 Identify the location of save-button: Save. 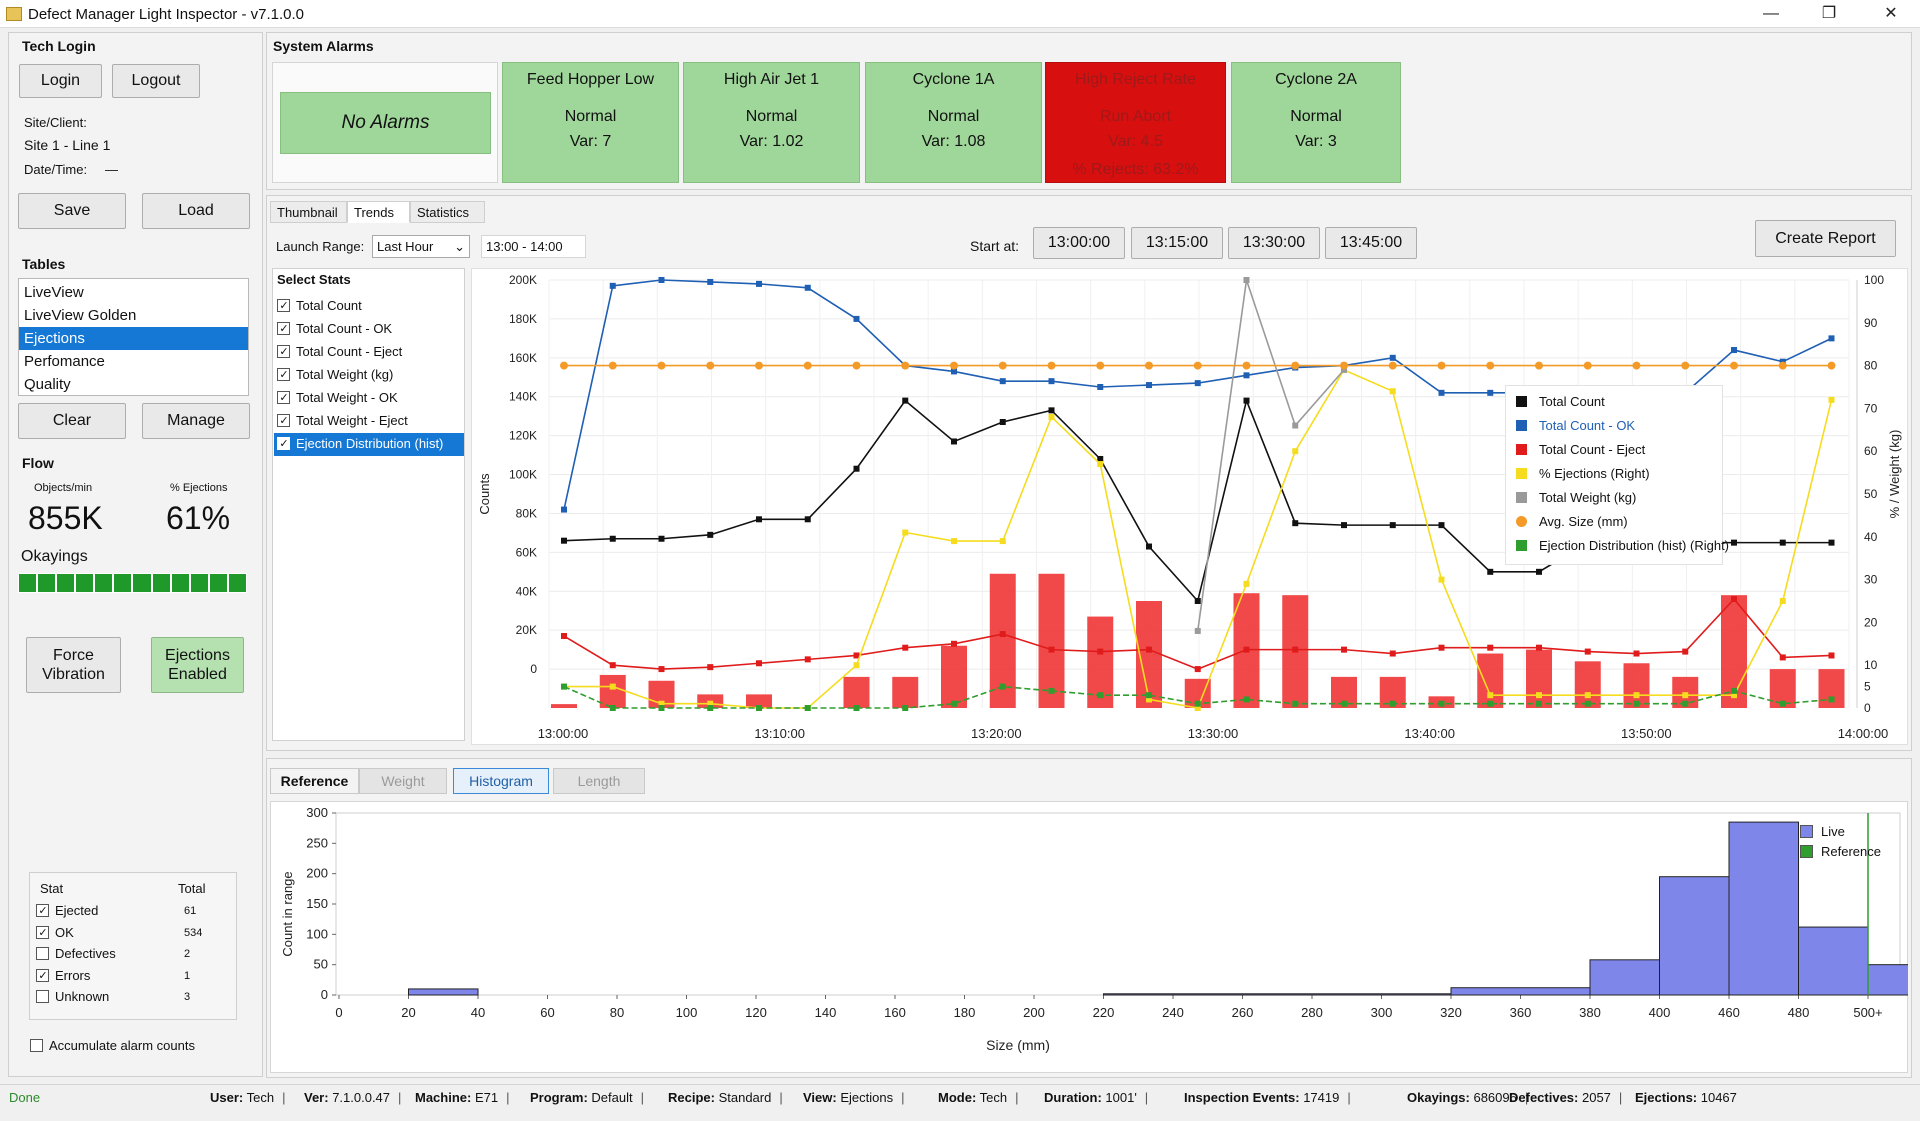
(72, 211).